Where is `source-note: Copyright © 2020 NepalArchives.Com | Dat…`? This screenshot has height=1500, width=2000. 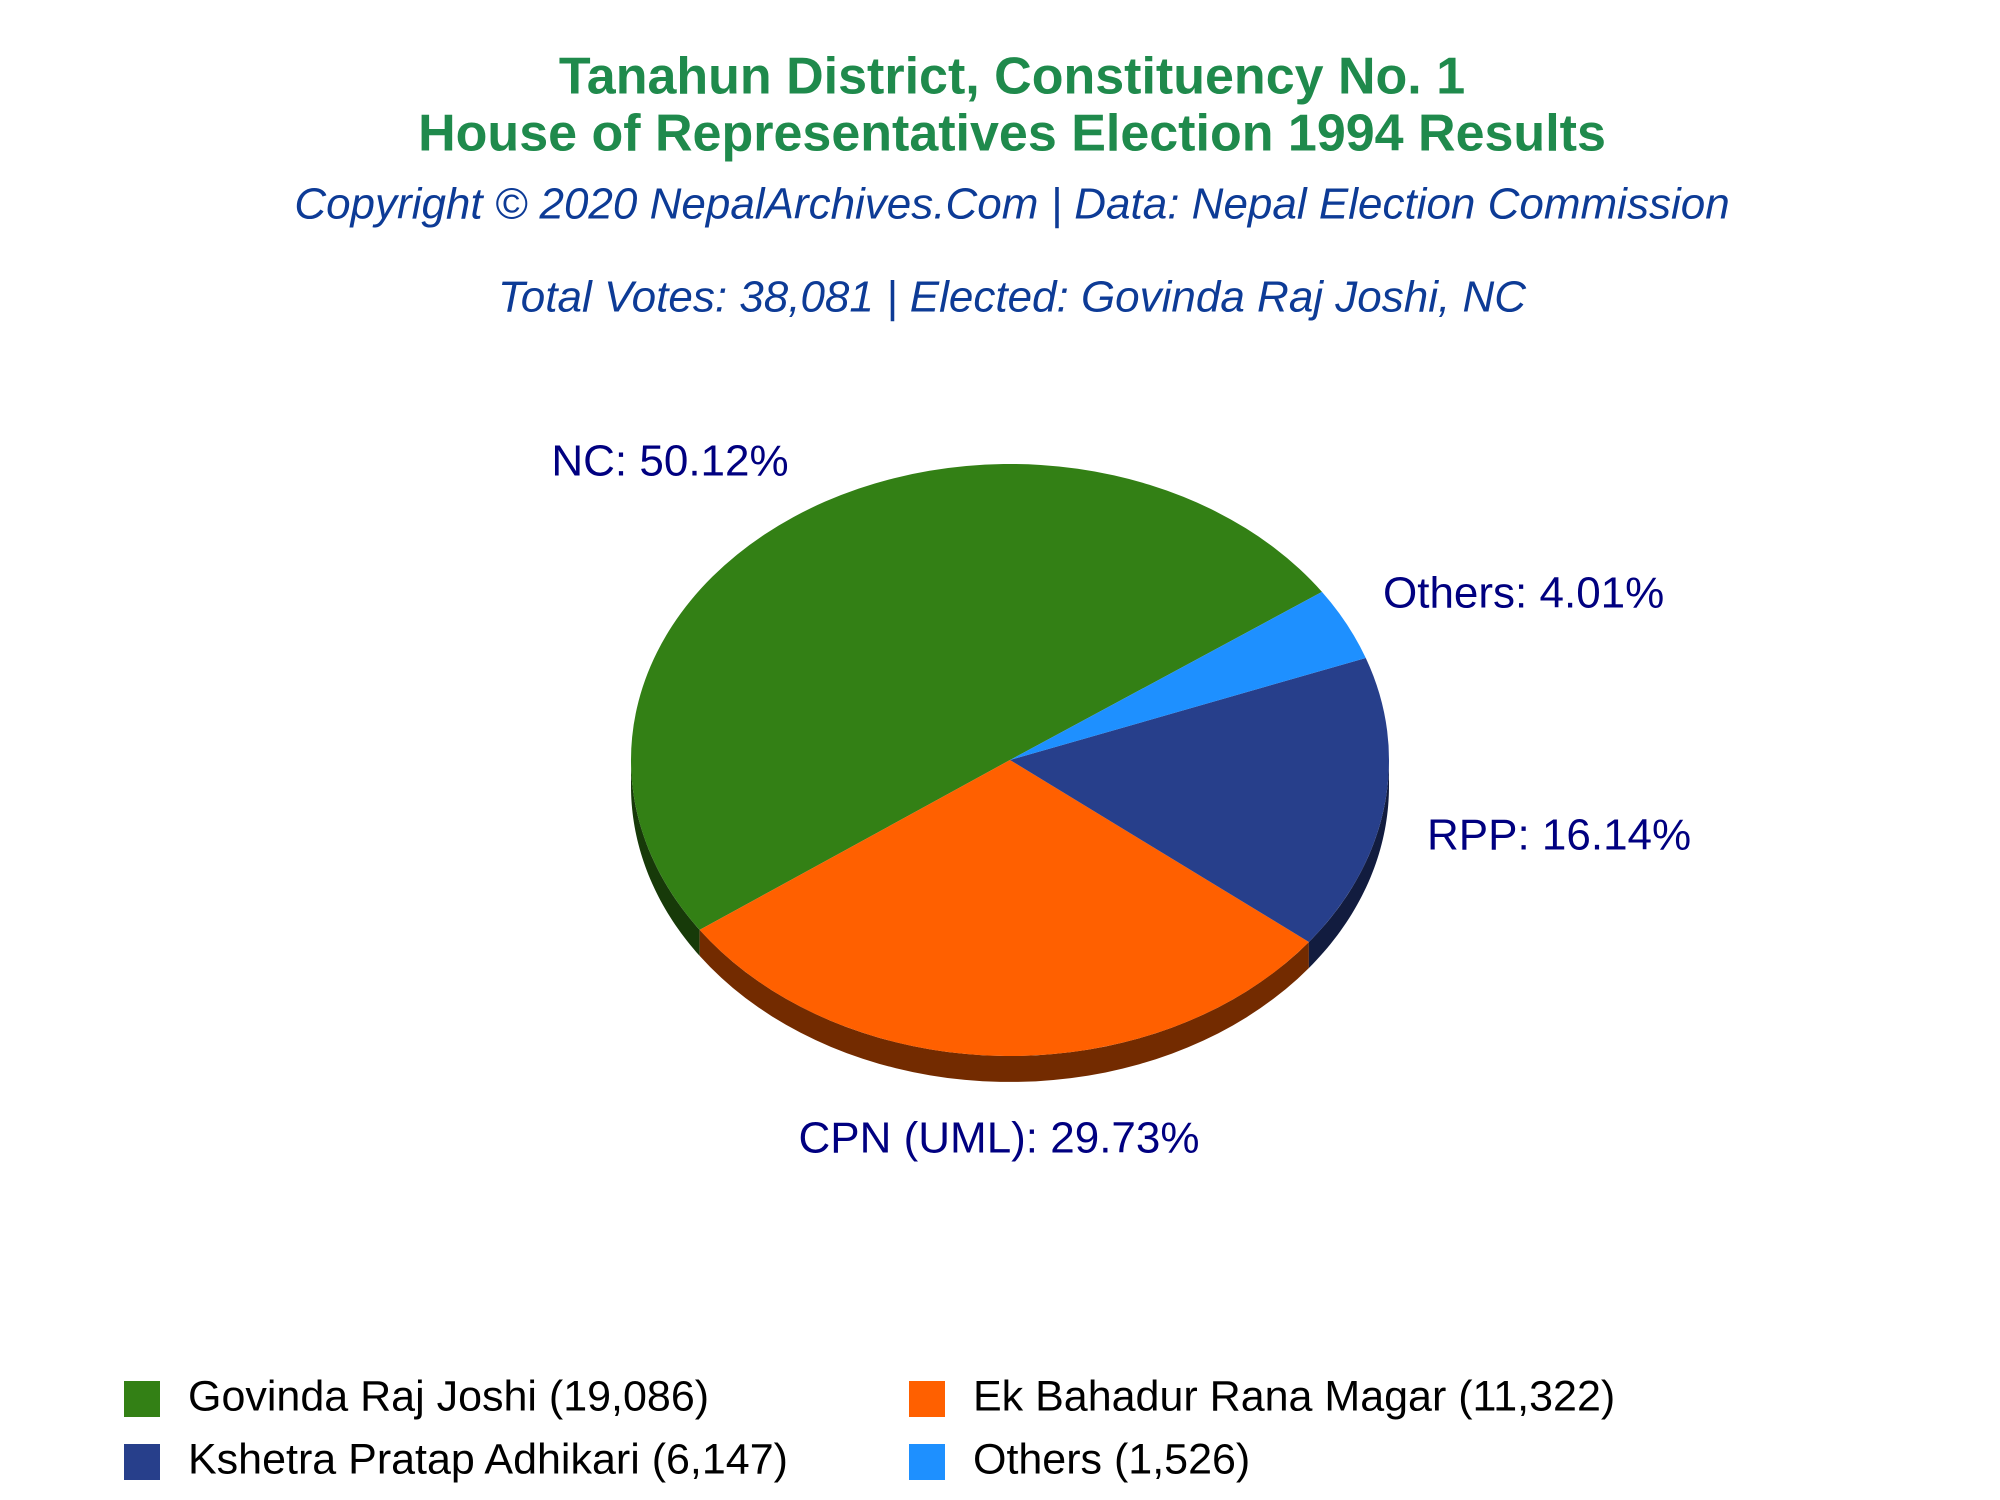 source-note: Copyright © 2020 NepalArchives.Com | Dat… is located at coordinates (1011, 204).